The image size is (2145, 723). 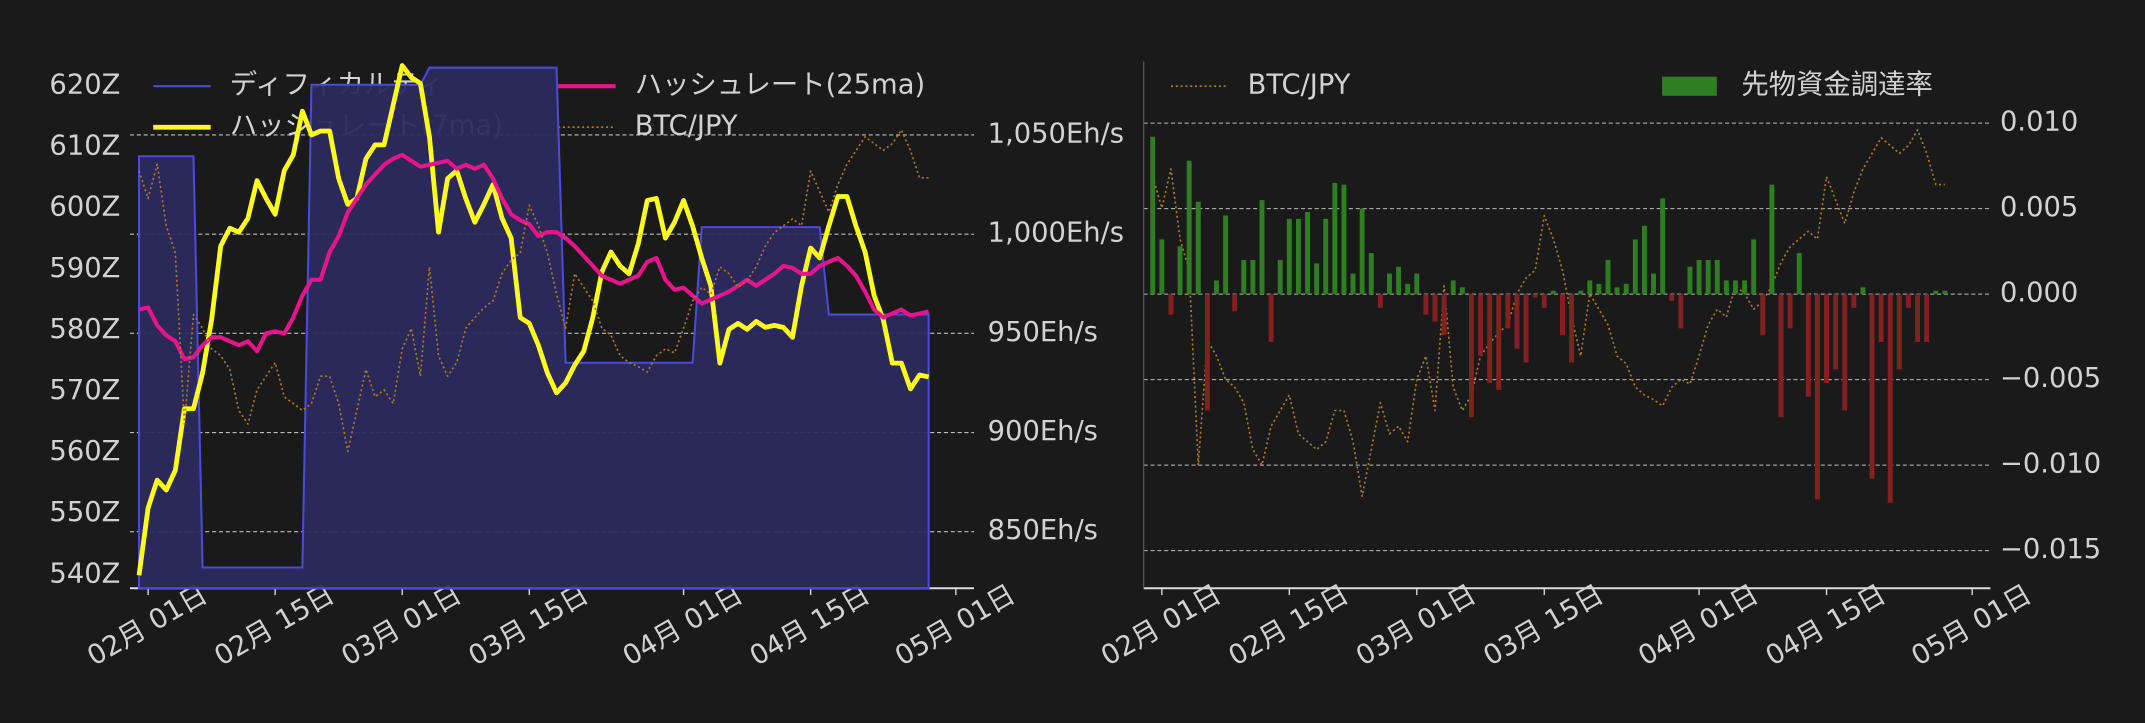 What do you see at coordinates (2039, 122) in the screenshot?
I see `y-tick-label: 0.010` at bounding box center [2039, 122].